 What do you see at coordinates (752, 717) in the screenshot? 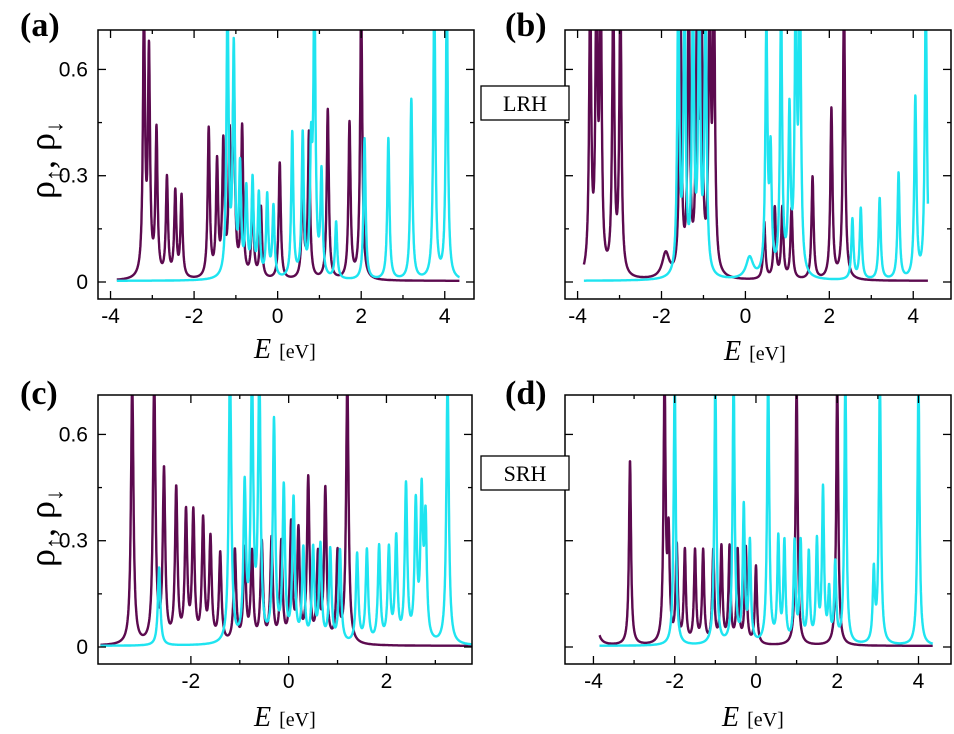
I see `x-axis-label-d: E [eV]` at bounding box center [752, 717].